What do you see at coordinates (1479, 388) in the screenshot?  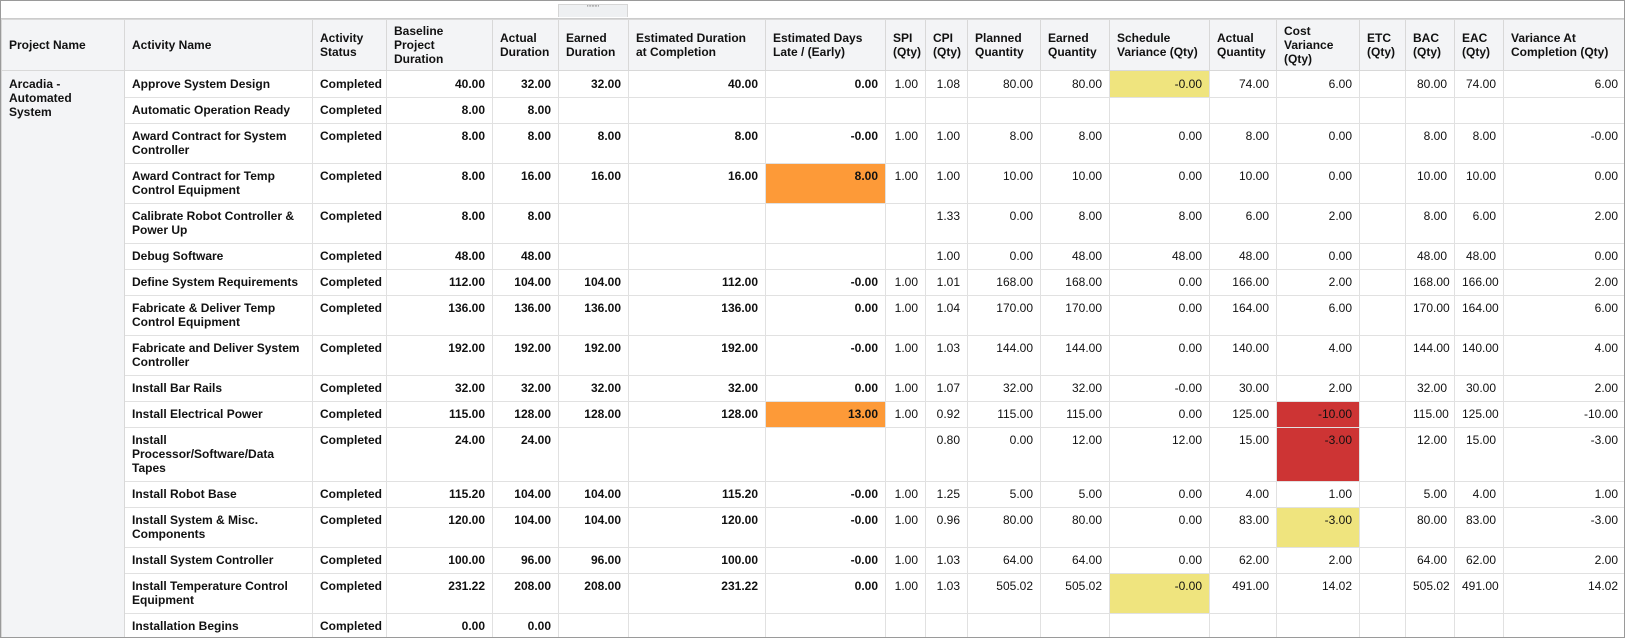 I see `cell: 30.00` at bounding box center [1479, 388].